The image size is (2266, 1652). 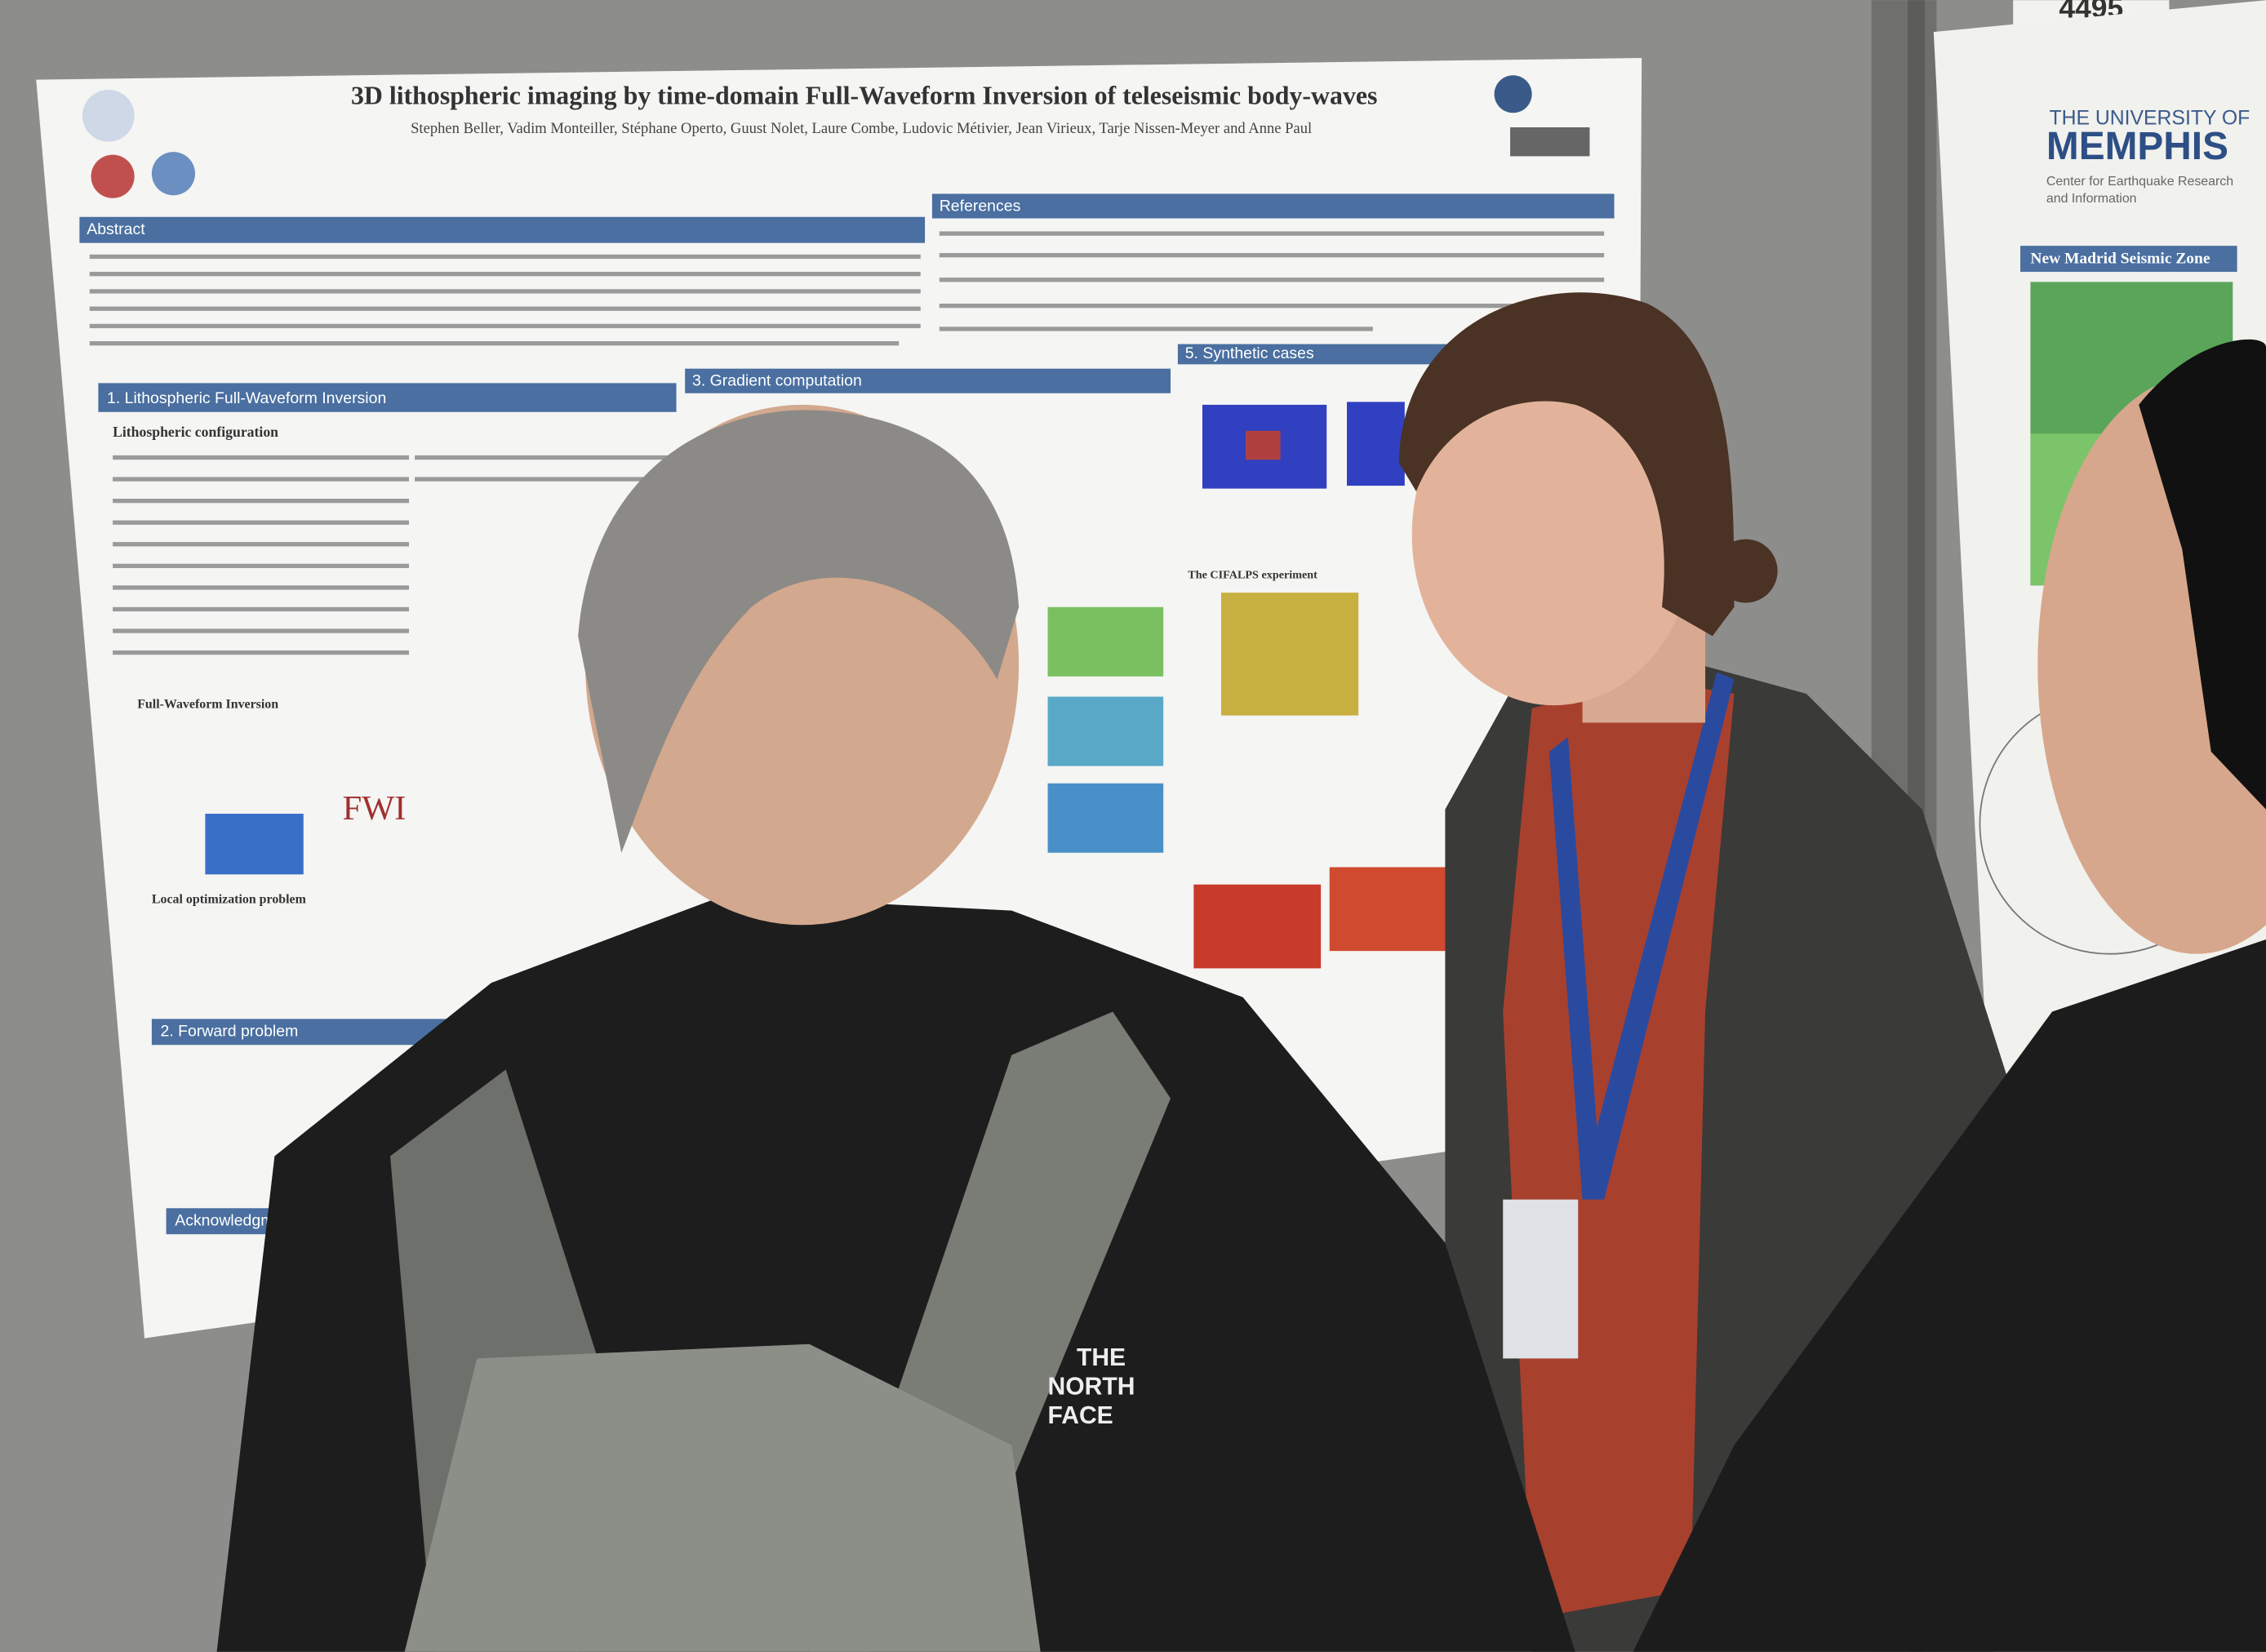 I want to click on figure-label: FWI, so click(x=375, y=808).